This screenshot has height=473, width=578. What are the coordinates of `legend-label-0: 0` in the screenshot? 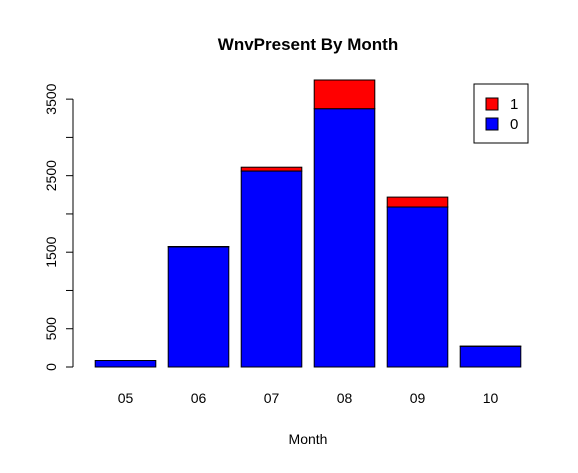 It's located at (514, 124).